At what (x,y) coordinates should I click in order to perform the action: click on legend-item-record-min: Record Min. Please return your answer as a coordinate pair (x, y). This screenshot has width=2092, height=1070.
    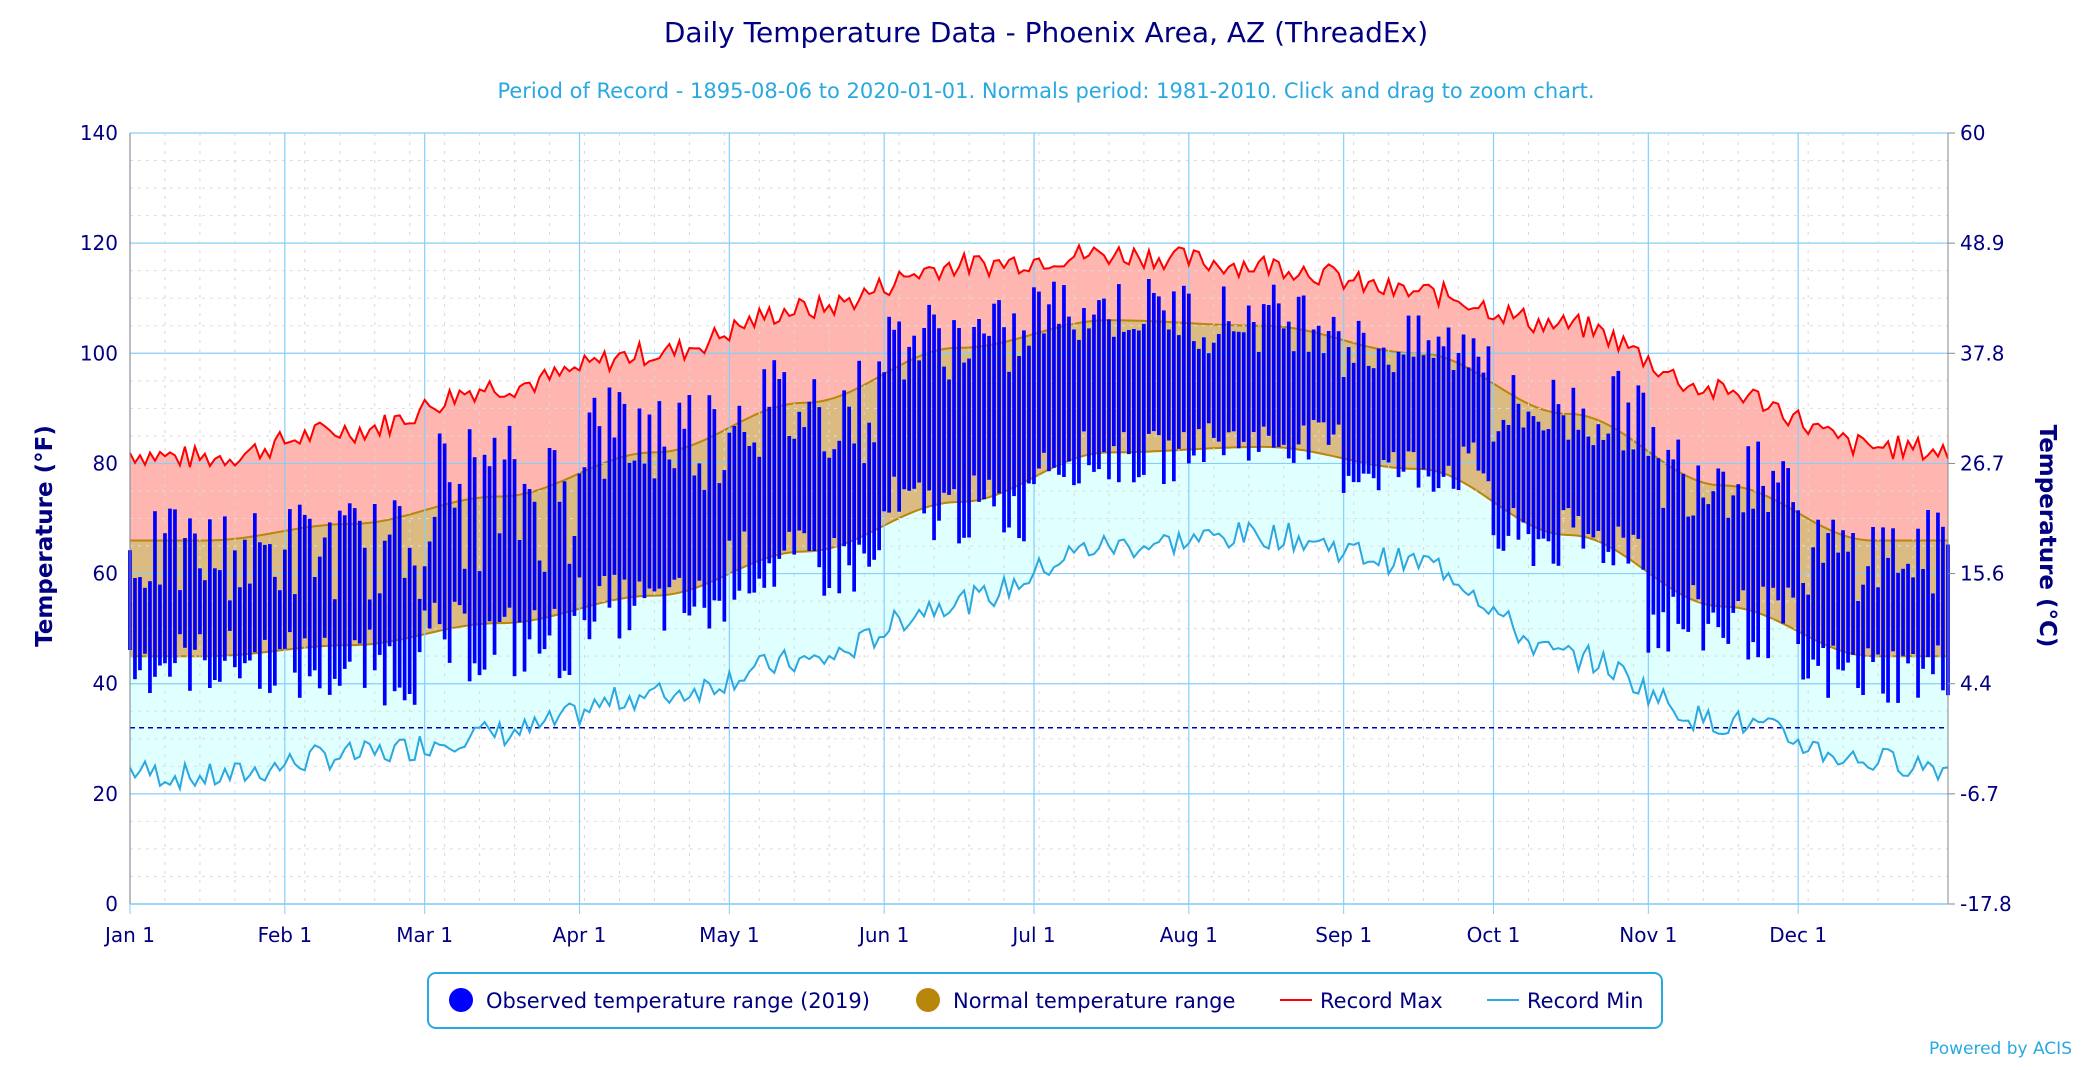
    Looking at the image, I should click on (1565, 1001).